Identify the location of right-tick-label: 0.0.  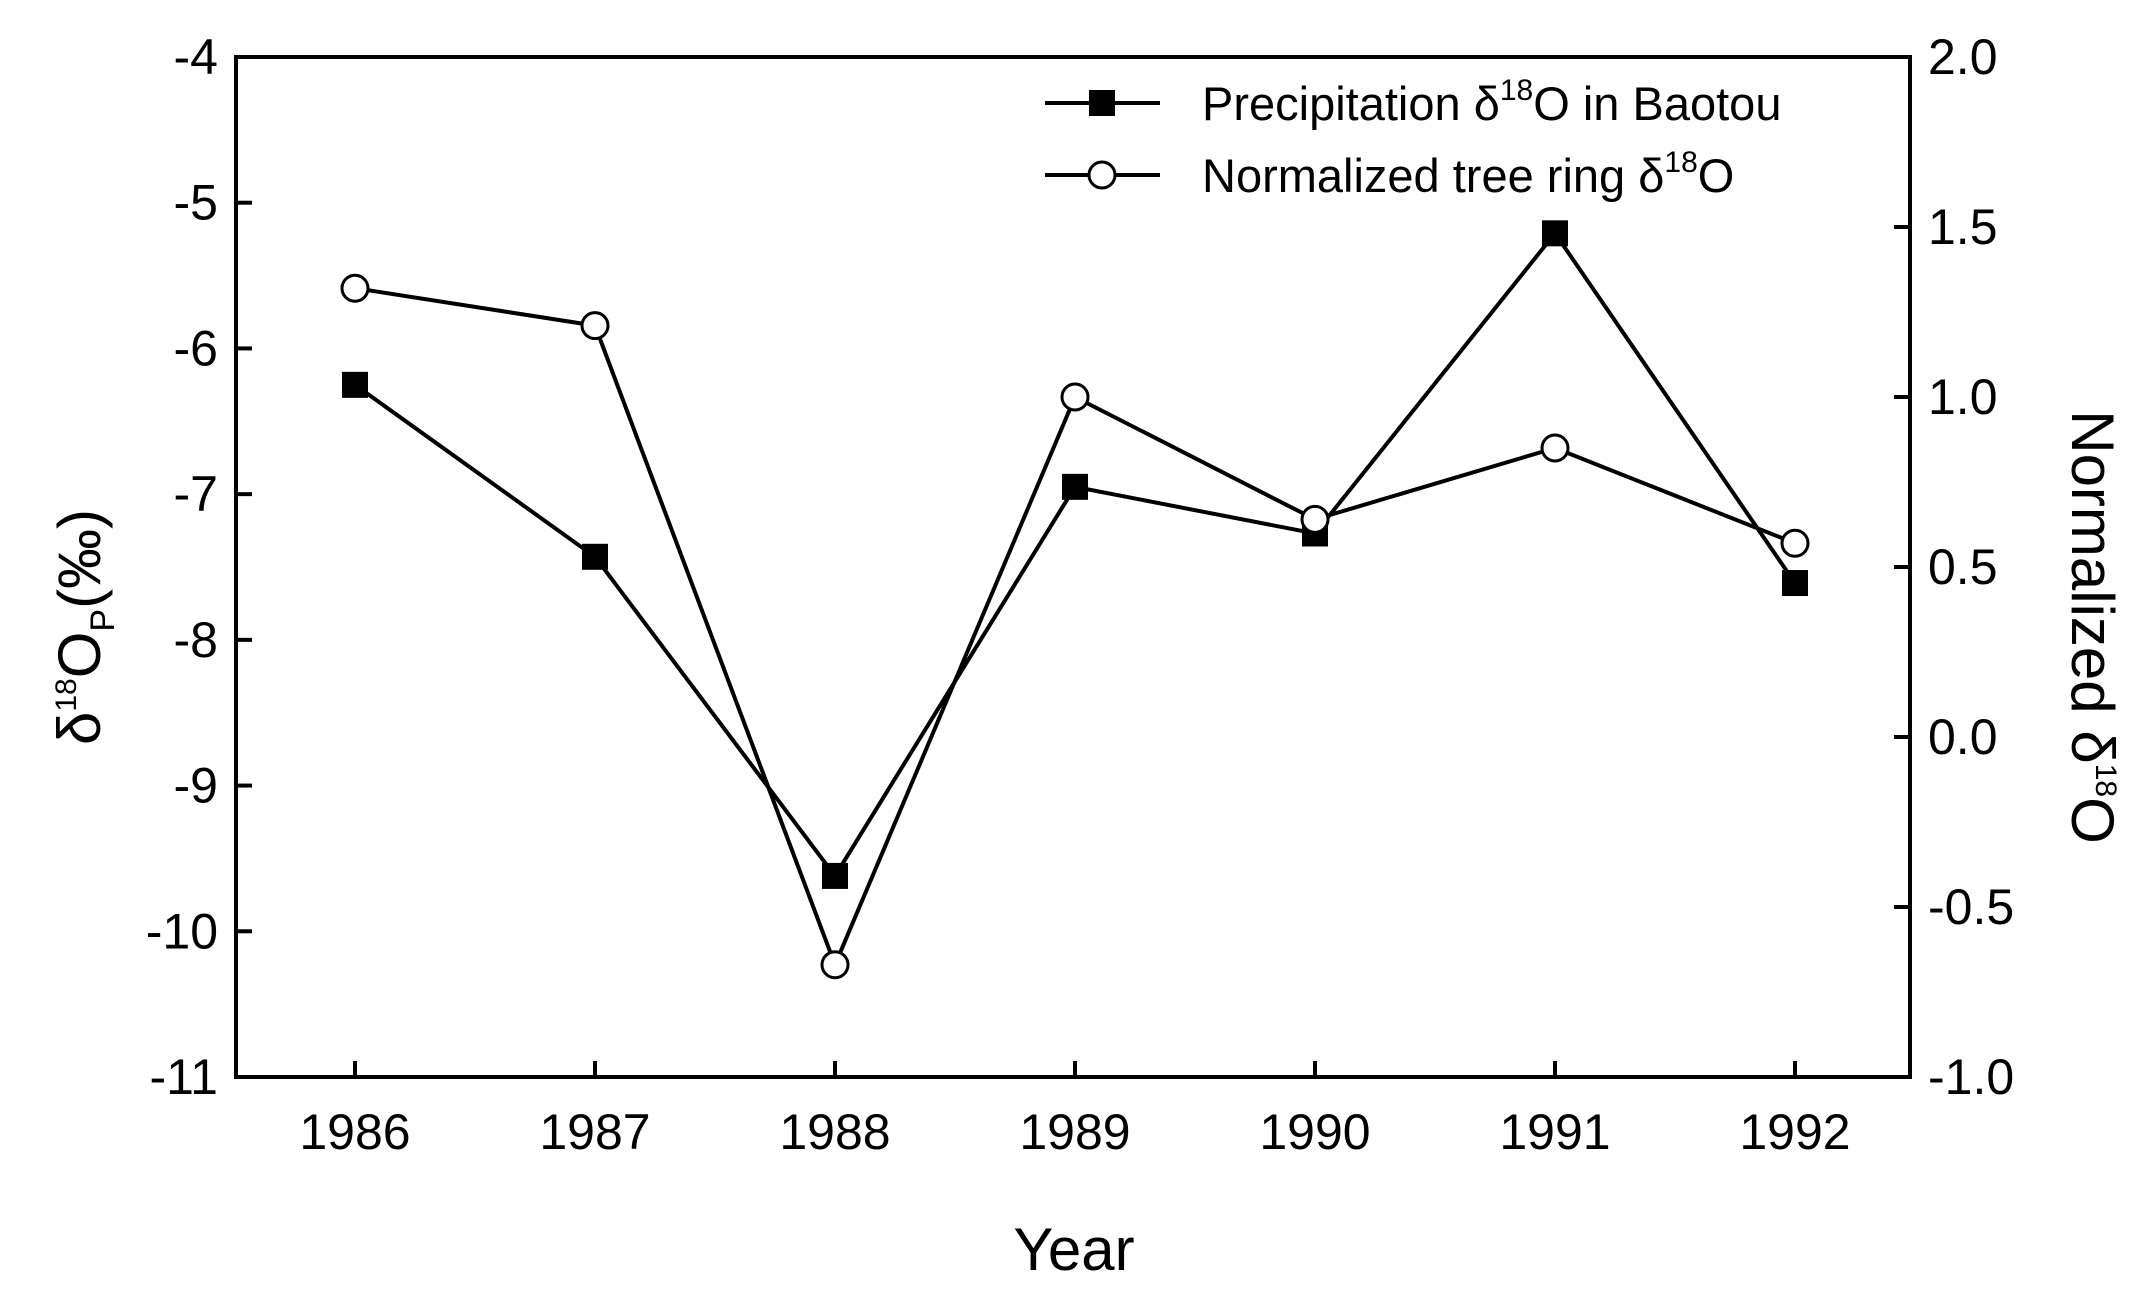
(1963, 737).